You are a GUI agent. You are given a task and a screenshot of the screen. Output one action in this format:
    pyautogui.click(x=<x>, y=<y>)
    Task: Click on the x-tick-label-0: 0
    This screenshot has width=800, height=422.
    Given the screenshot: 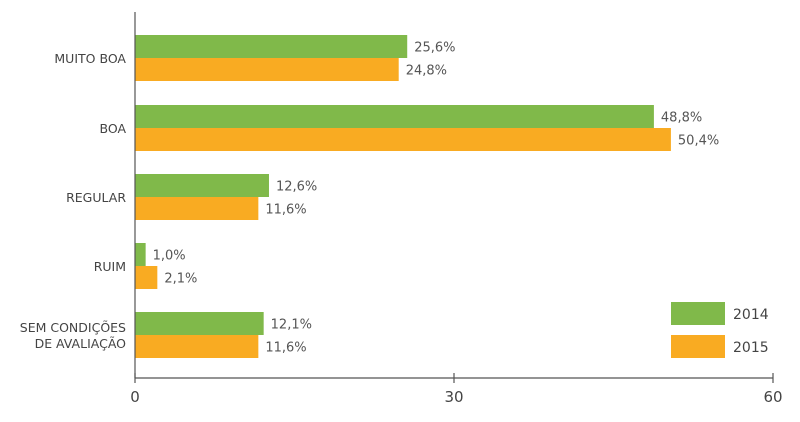 What is the action you would take?
    pyautogui.click(x=135, y=397)
    